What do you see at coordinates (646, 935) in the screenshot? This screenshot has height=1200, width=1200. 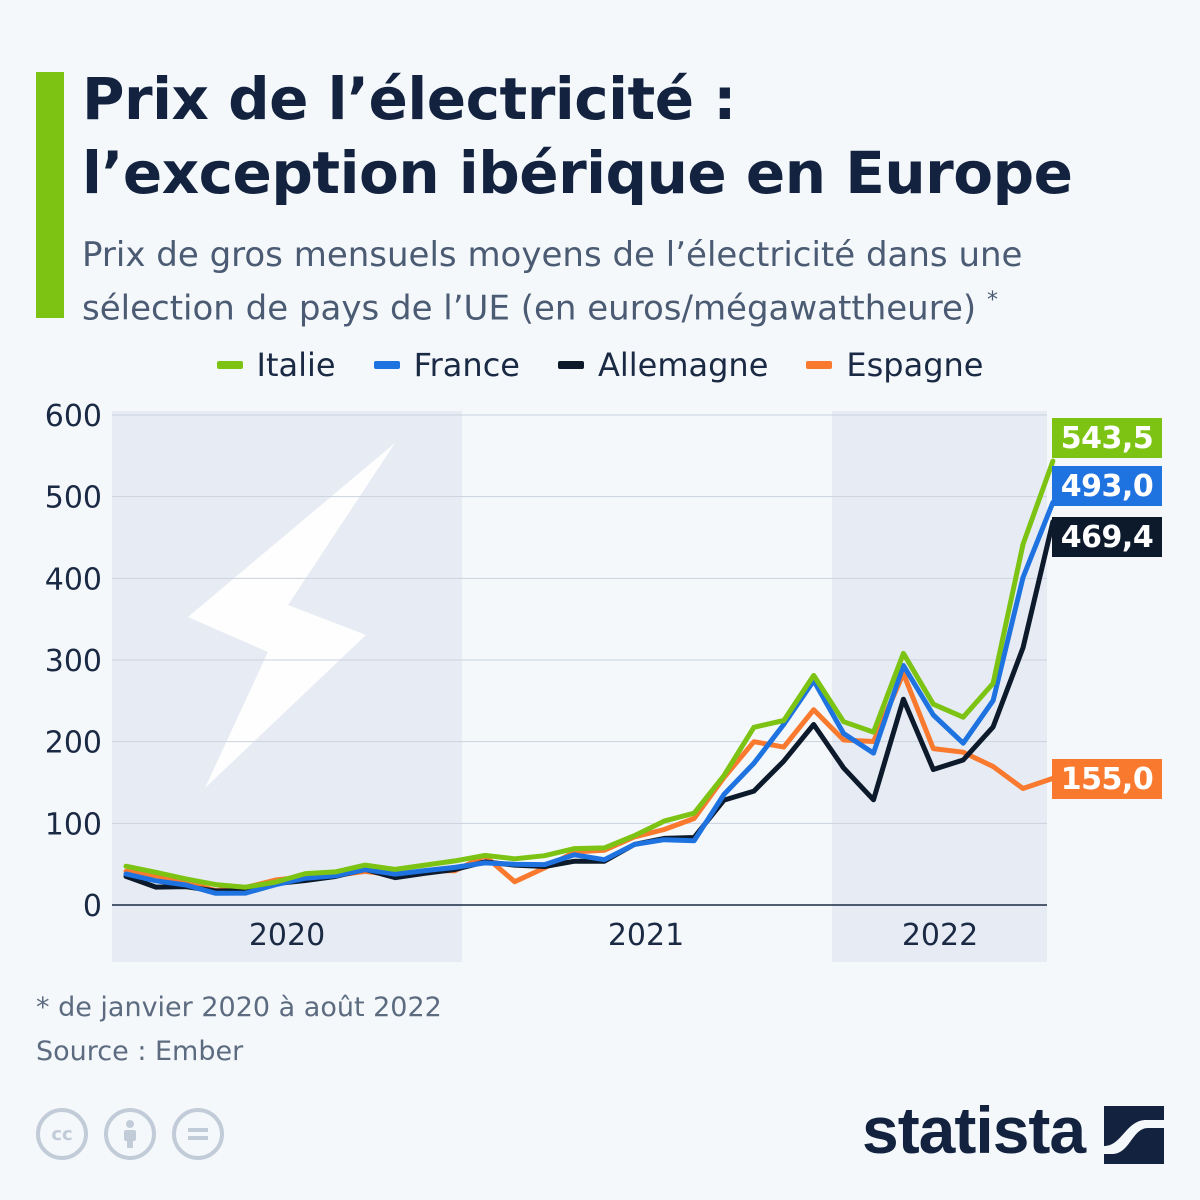 I see `x-tick-label-2021: 2021` at bounding box center [646, 935].